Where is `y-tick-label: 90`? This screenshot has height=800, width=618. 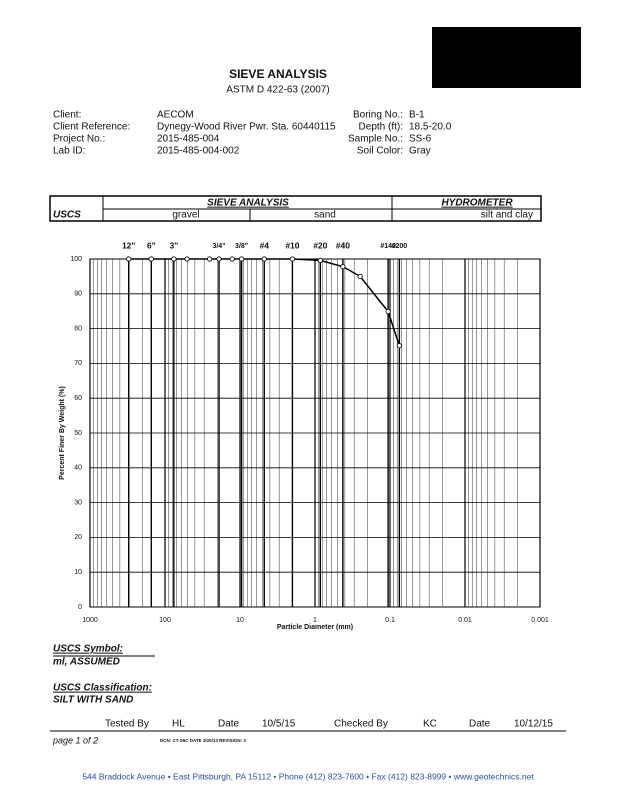 y-tick-label: 90 is located at coordinates (78, 294).